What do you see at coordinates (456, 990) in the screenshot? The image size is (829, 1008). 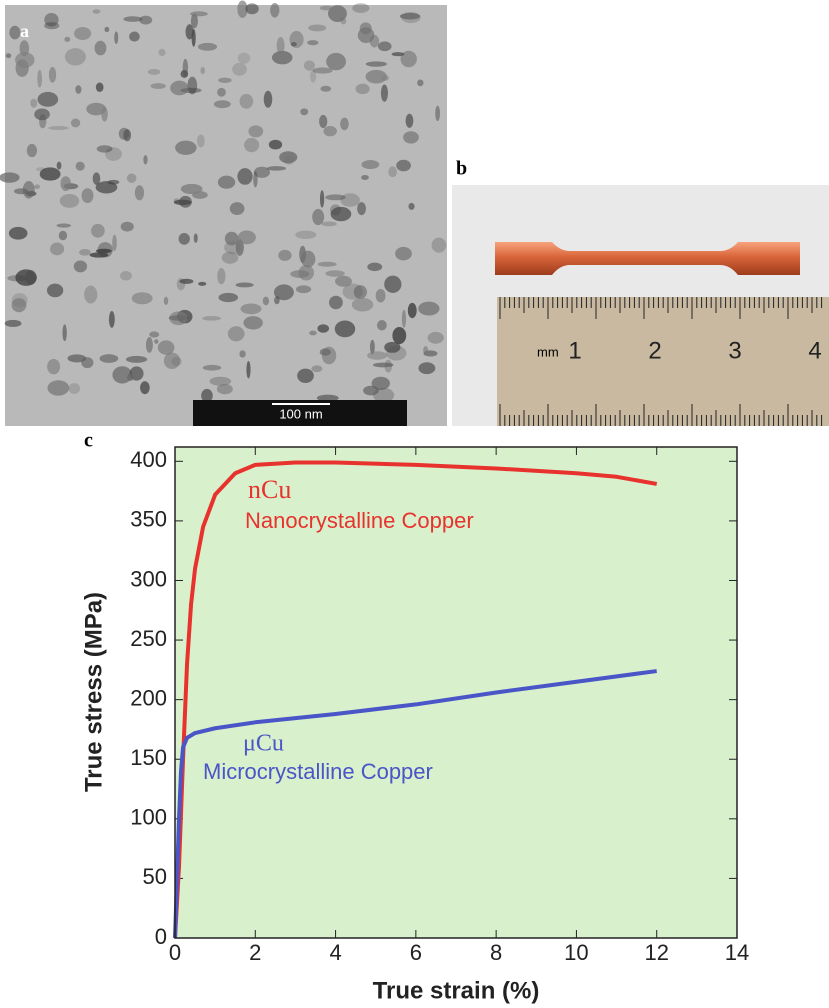 I see `x-axis-label: True strain (%)` at bounding box center [456, 990].